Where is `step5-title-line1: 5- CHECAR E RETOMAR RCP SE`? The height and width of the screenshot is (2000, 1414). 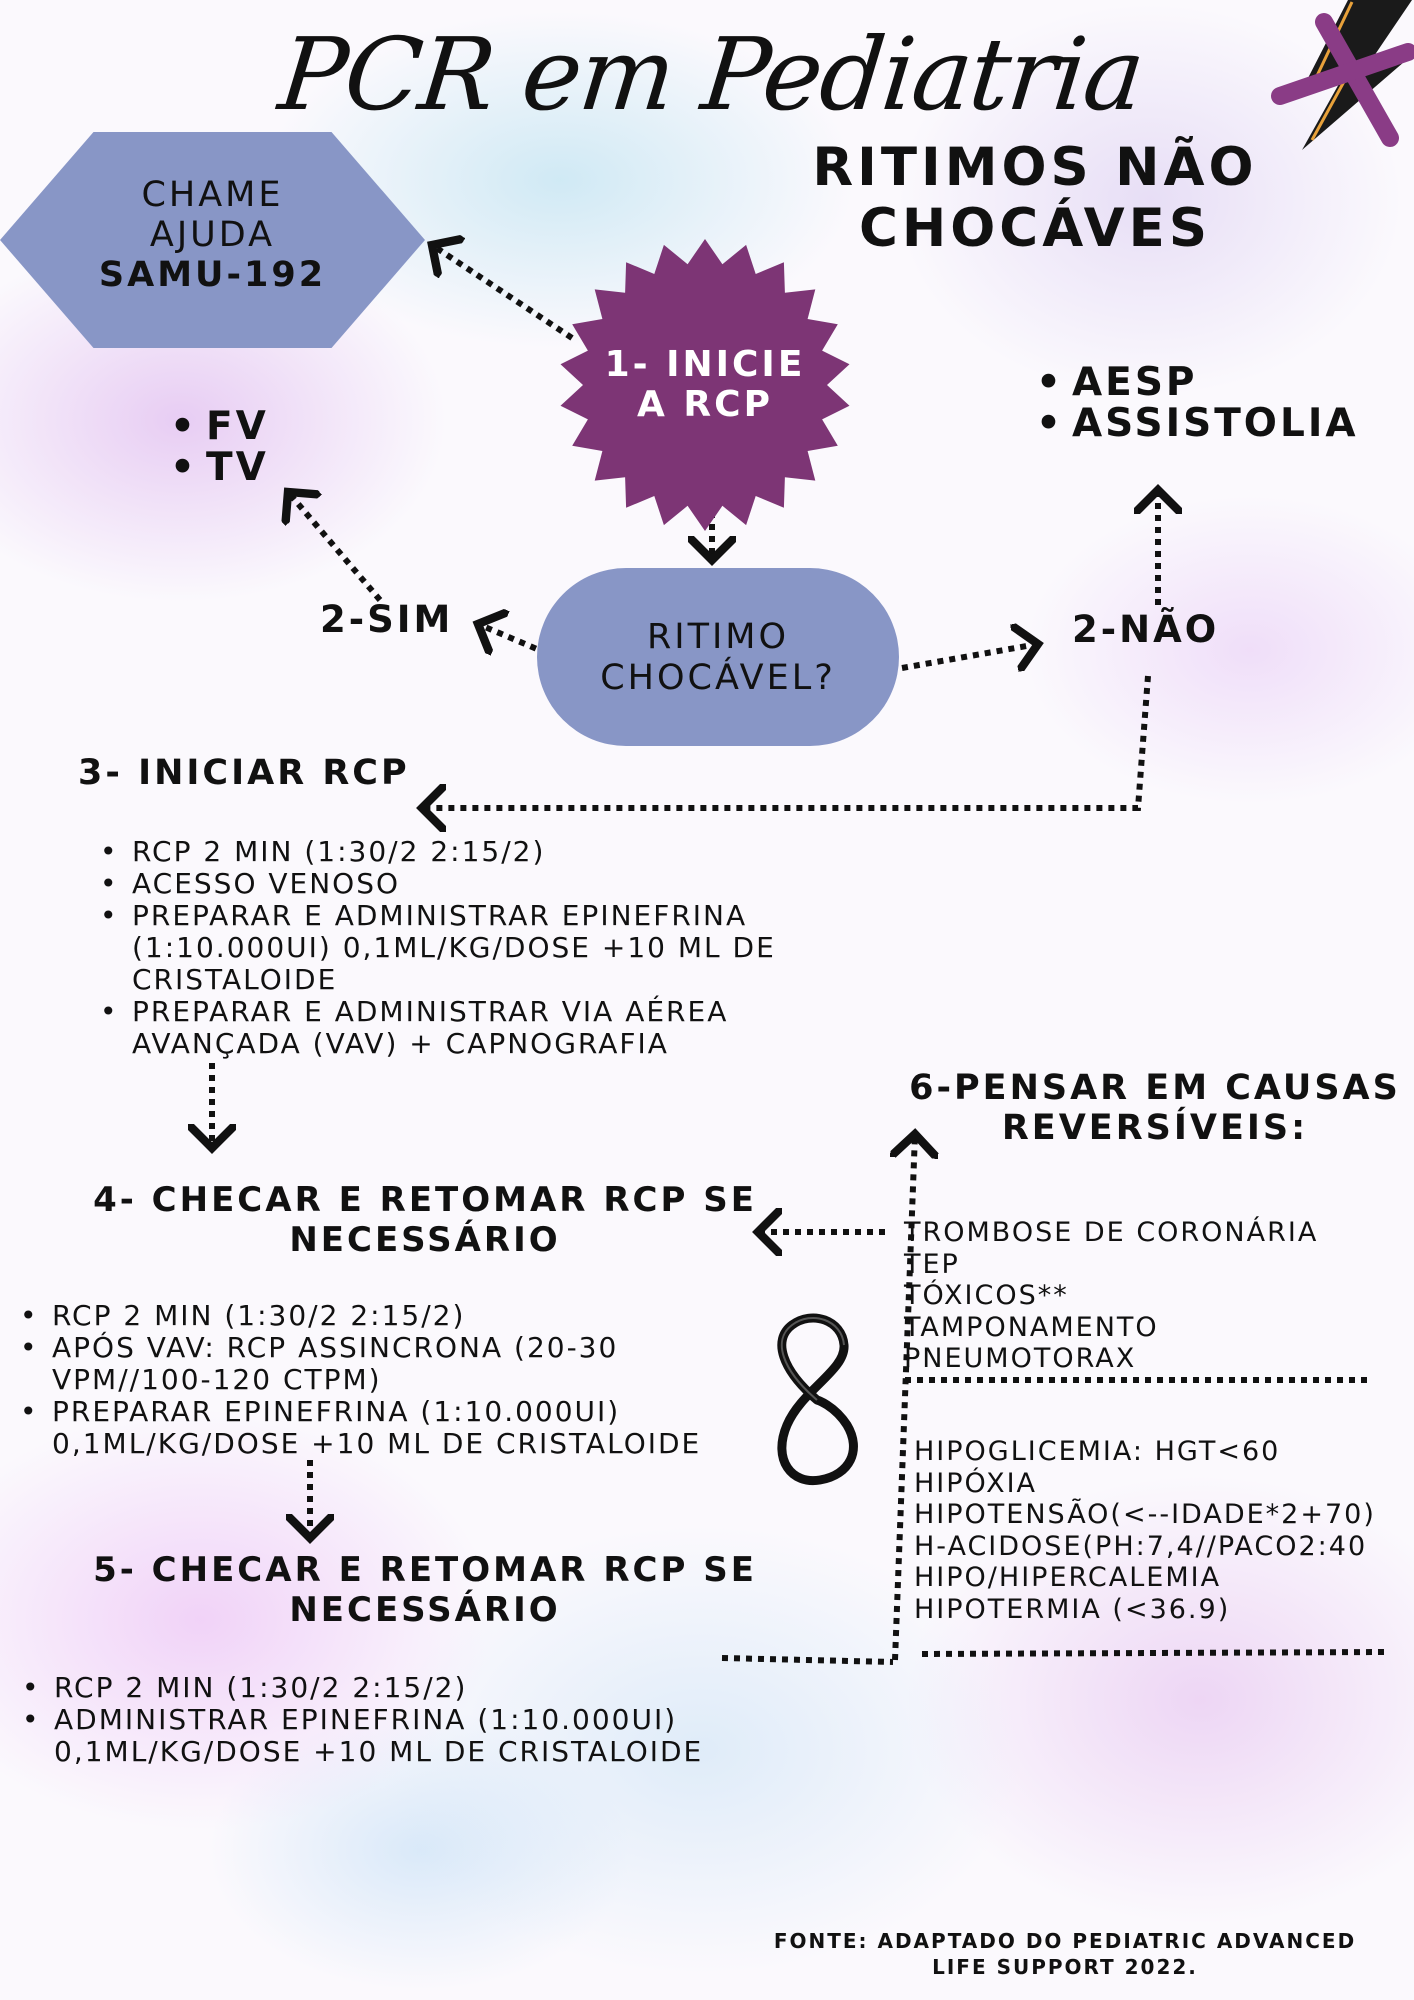
step5-title-line1: 5- CHECAR E RETOMAR RCP SE is located at coordinates (425, 1570).